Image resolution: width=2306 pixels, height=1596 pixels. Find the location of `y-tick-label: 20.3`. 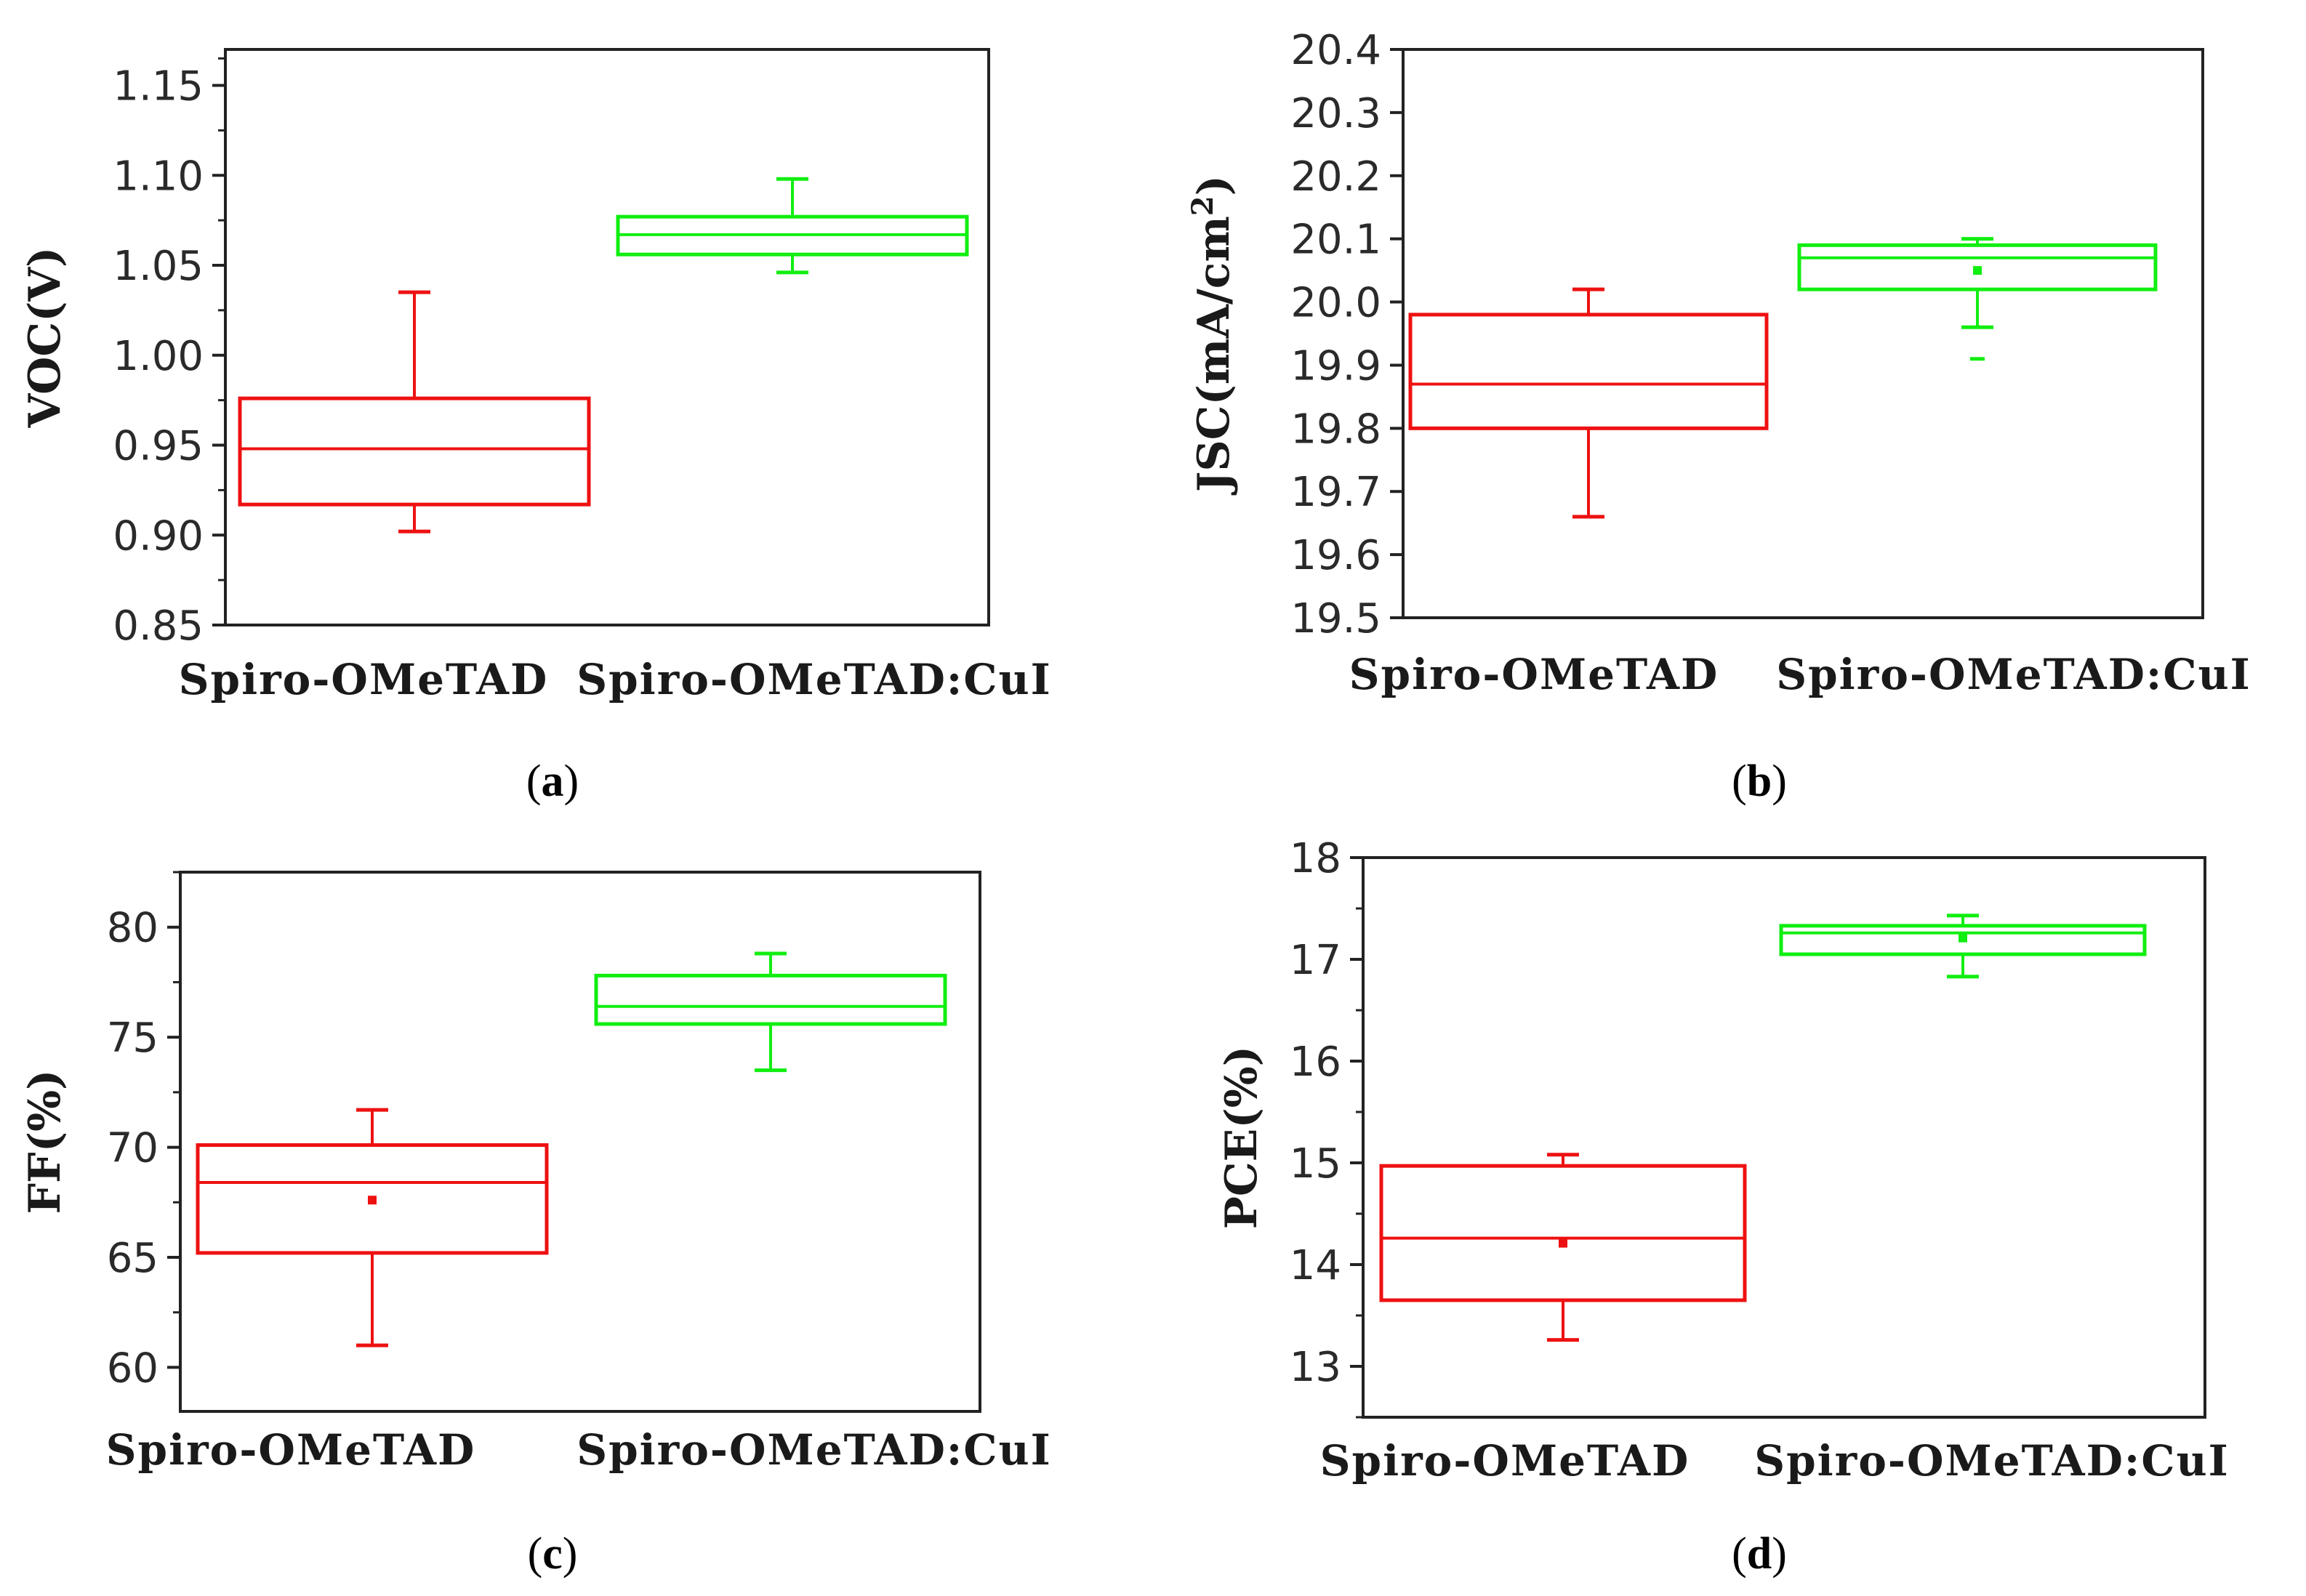

y-tick-label: 20.3 is located at coordinates (1335, 114).